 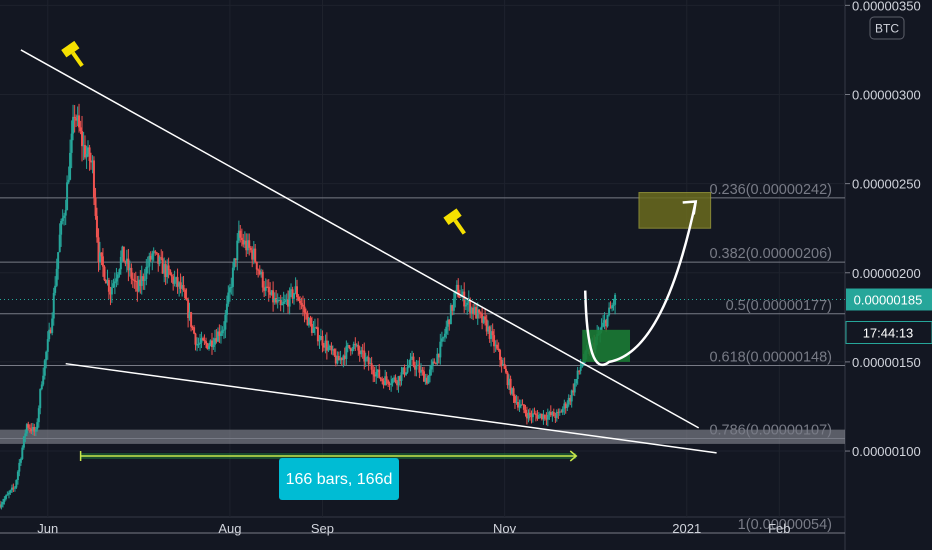 I want to click on fib-level-label: 0.382(0.00000206), so click(x=770, y=254).